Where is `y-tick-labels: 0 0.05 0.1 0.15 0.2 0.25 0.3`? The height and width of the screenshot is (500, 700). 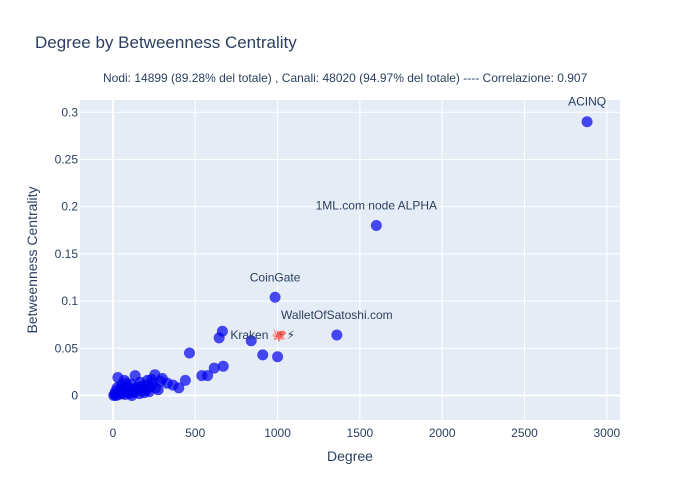
y-tick-labels: 0 0.05 0.1 0.15 0.2 0.25 0.3 is located at coordinates (67, 253).